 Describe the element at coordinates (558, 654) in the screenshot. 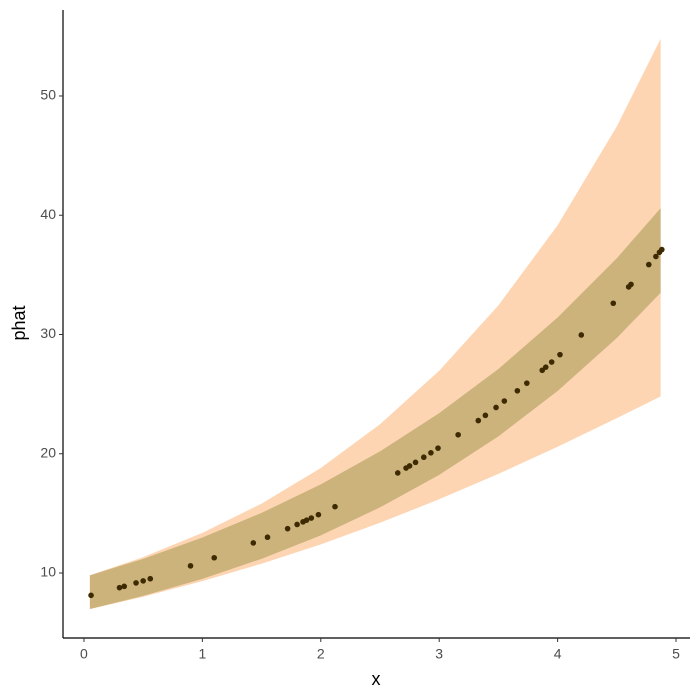

I see `x-tick-label: 4` at that location.